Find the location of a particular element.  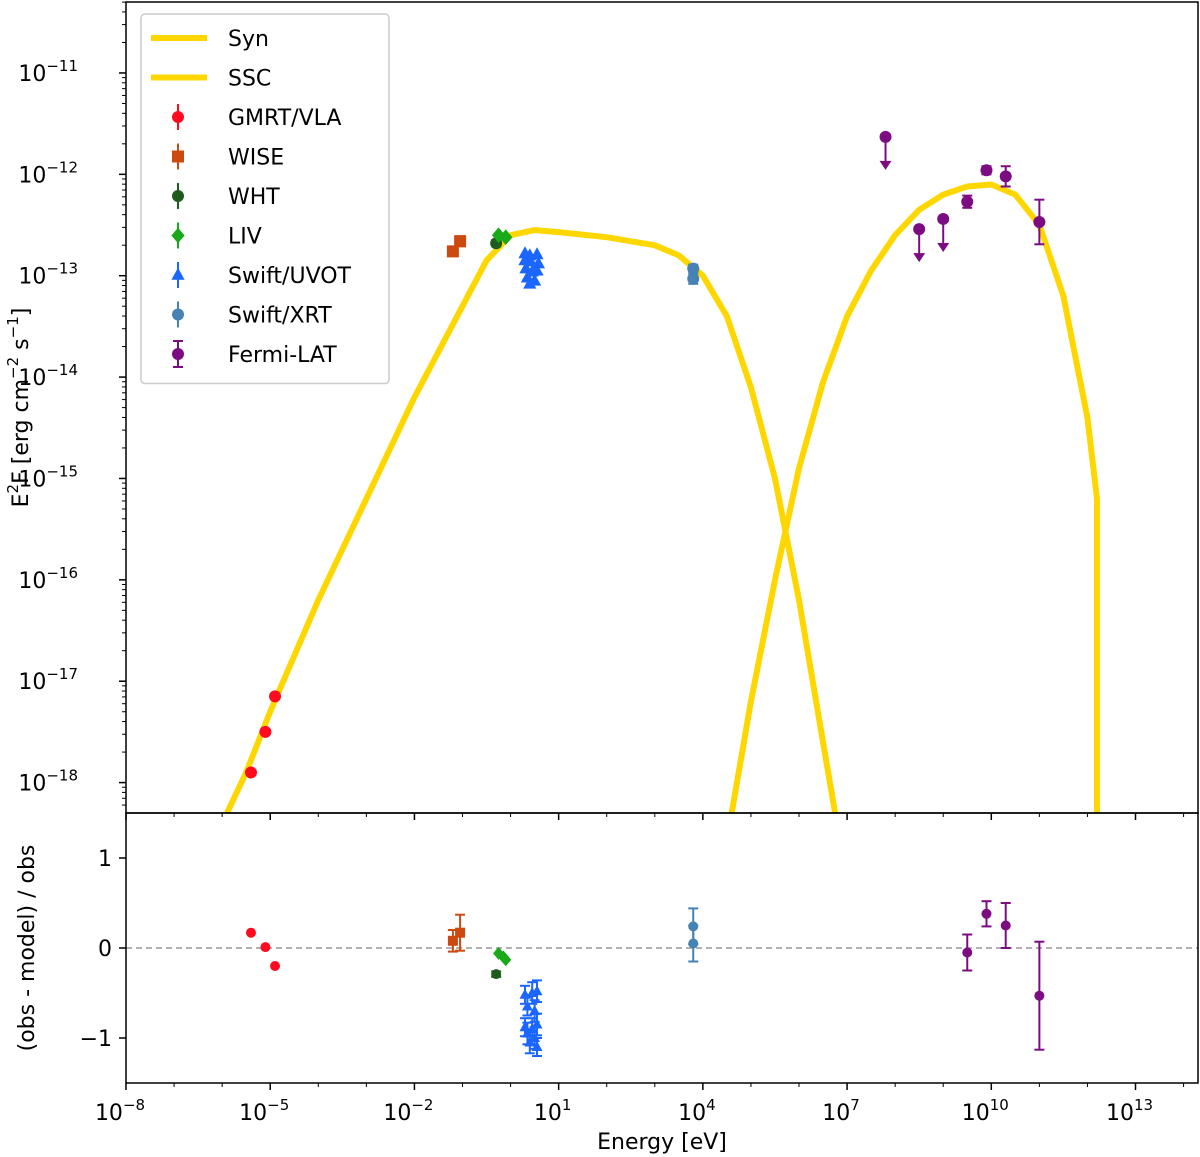

x-tick-label: 10¹ is located at coordinates (553, 1111).